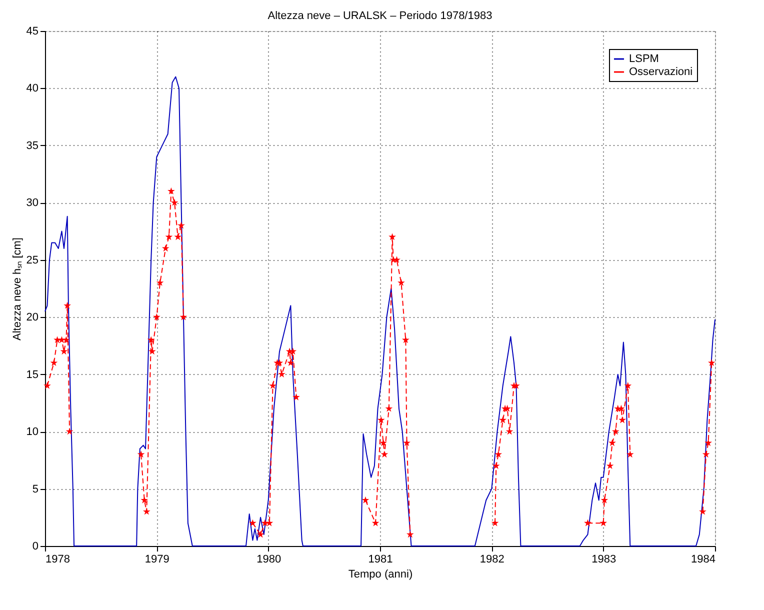 Image resolution: width=764 pixels, height=610 pixels. I want to click on y-tick-label: 45, so click(32, 32).